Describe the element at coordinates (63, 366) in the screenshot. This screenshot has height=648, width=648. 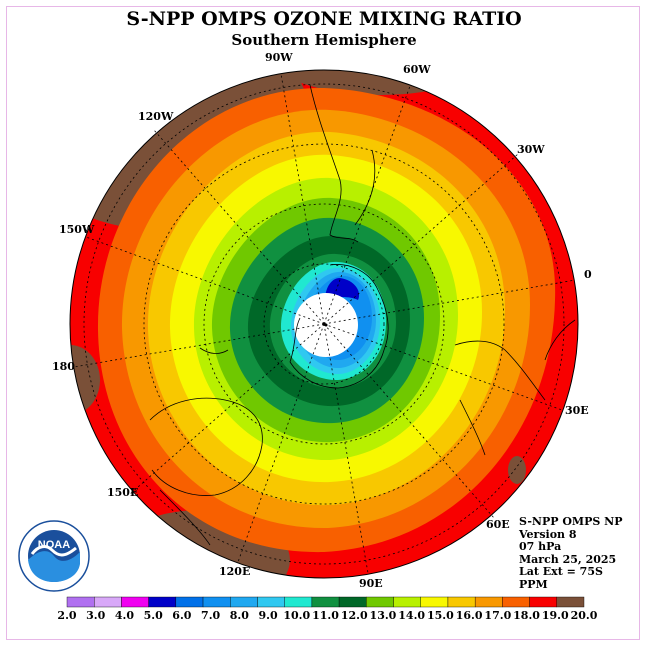
I see `lon-label-180: 180` at that location.